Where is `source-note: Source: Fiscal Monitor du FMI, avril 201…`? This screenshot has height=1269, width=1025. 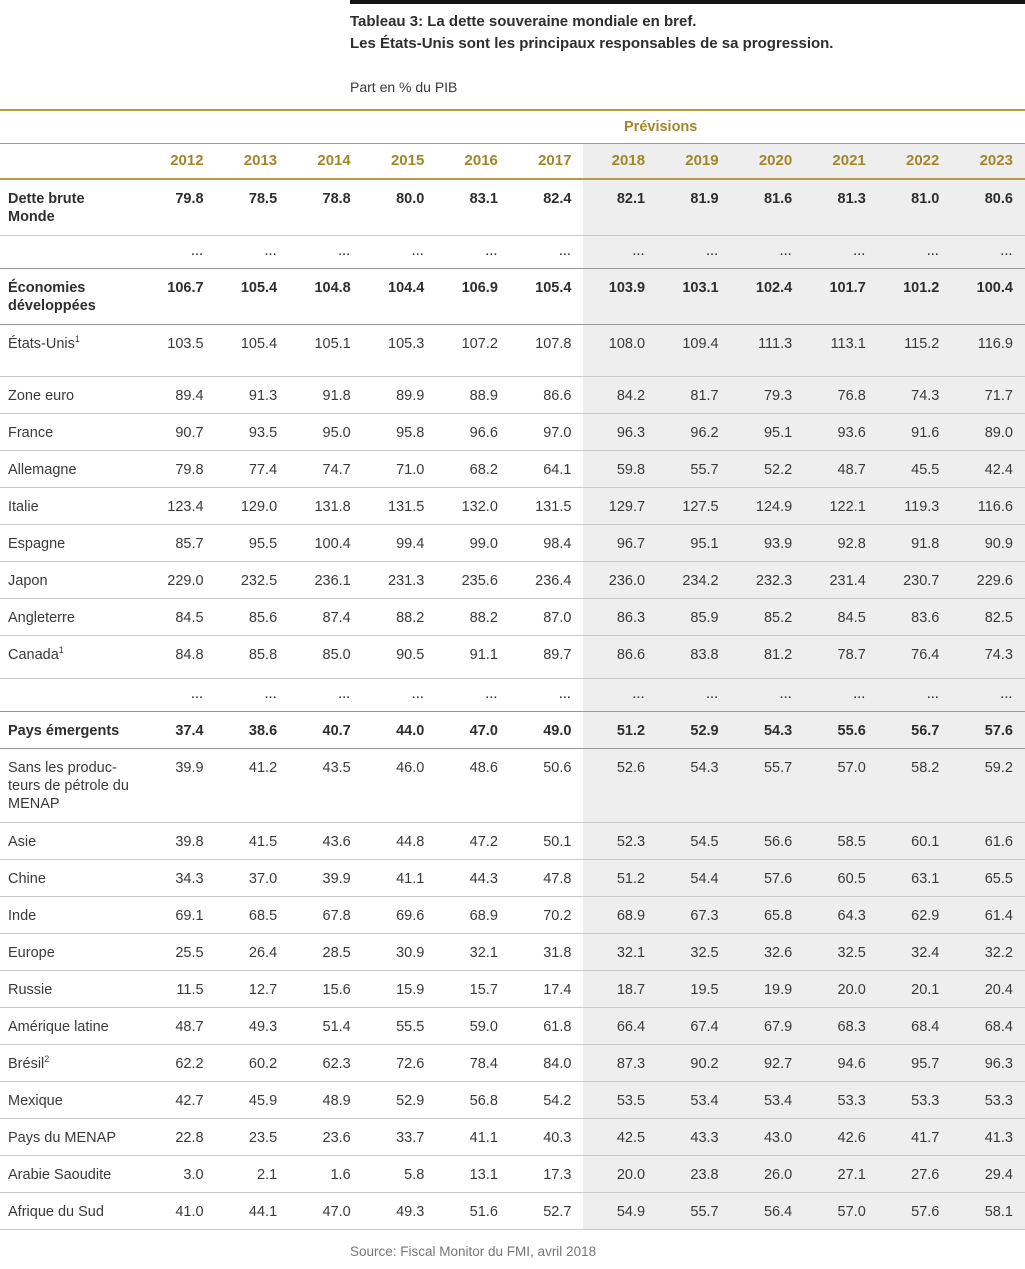
source-note: Source: Fiscal Monitor du FMI, avril 201… is located at coordinates (473, 1251).